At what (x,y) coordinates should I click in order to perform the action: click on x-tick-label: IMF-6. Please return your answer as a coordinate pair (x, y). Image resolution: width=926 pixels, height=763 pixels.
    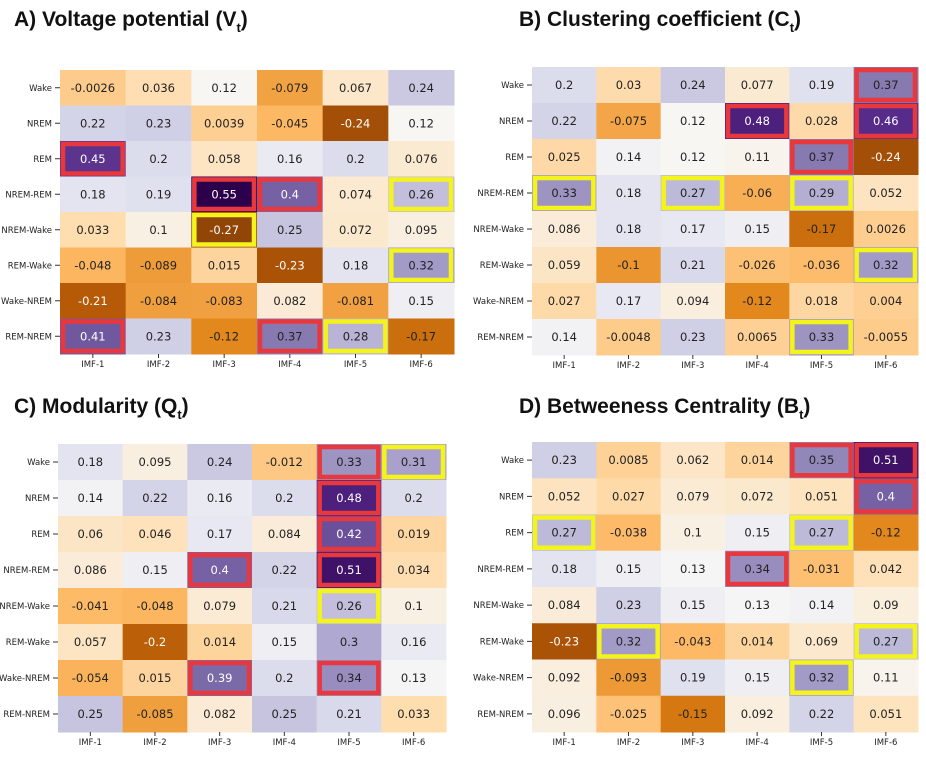
    Looking at the image, I should click on (413, 743).